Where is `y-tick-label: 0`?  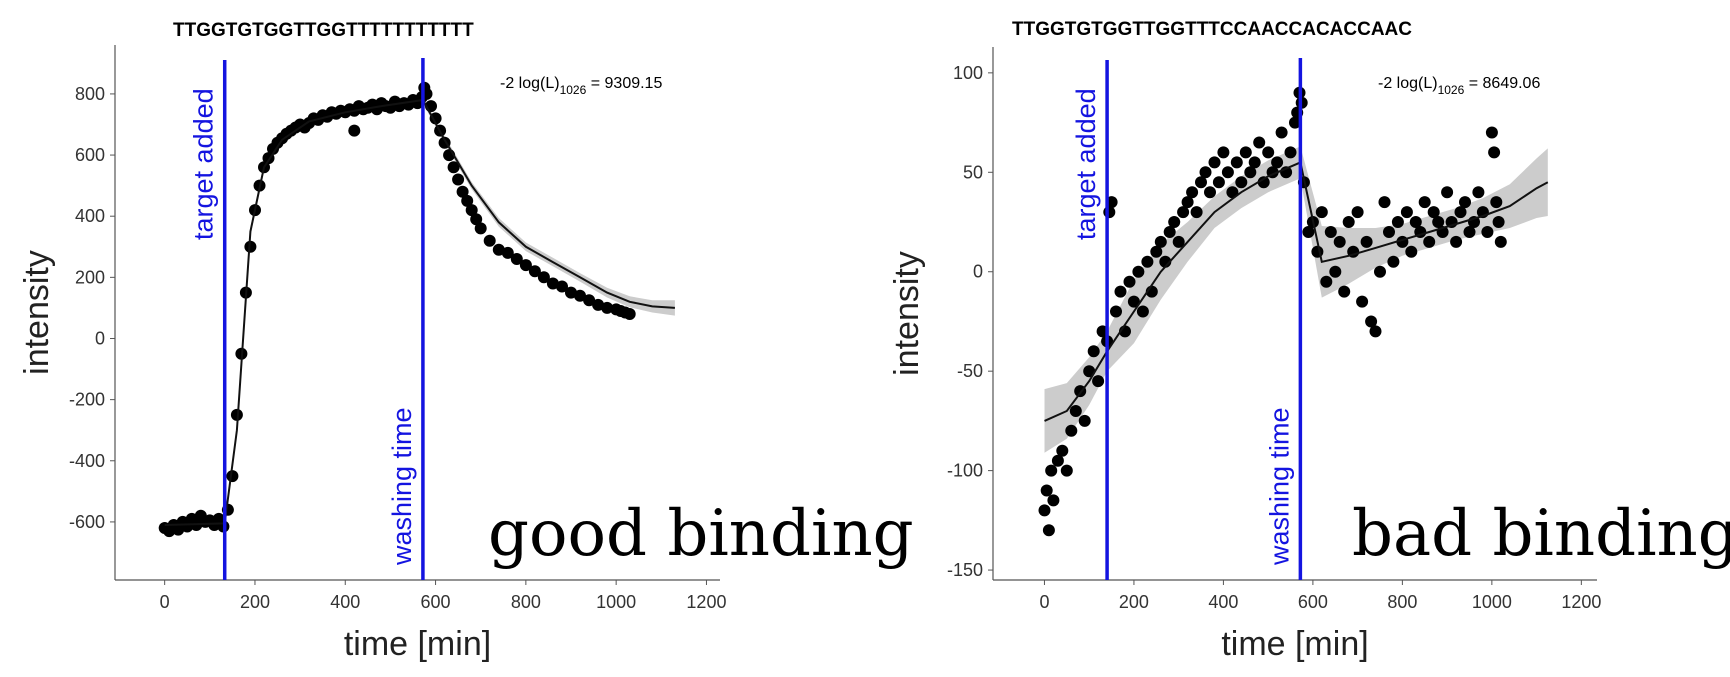
y-tick-label: 0 is located at coordinates (978, 272).